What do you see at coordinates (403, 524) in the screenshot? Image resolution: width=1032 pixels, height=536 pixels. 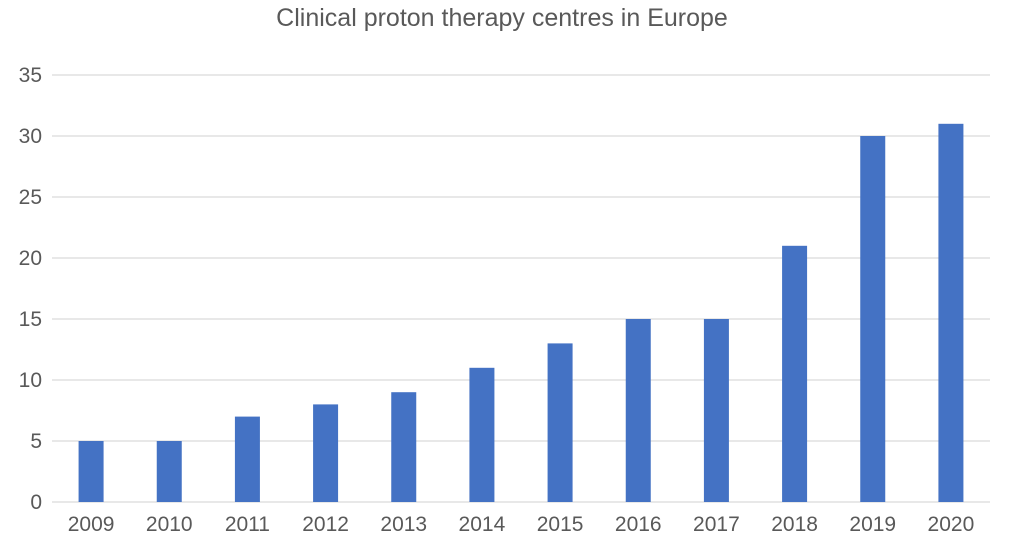 I see `x-tick-label: 2013` at bounding box center [403, 524].